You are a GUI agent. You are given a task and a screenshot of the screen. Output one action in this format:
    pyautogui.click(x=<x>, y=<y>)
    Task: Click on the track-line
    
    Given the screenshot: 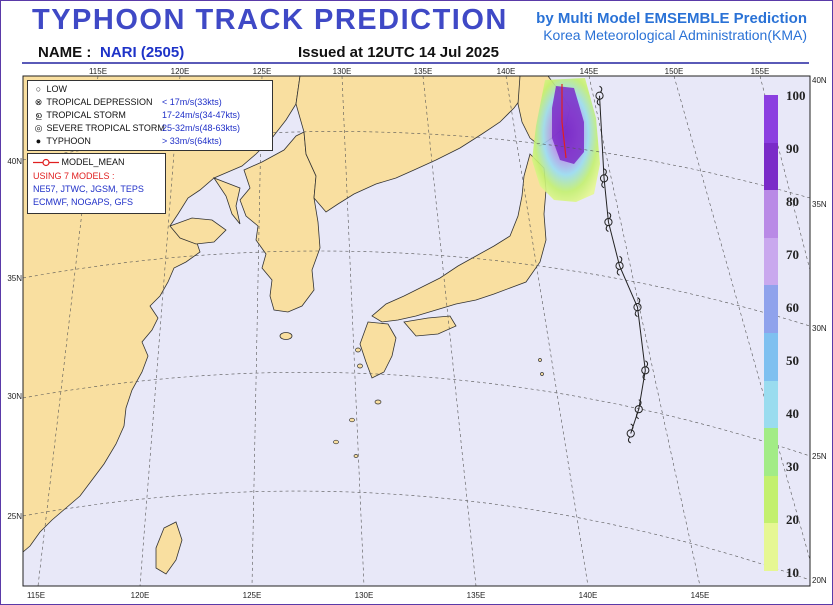 What is the action you would take?
    pyautogui.click(x=622, y=264)
    